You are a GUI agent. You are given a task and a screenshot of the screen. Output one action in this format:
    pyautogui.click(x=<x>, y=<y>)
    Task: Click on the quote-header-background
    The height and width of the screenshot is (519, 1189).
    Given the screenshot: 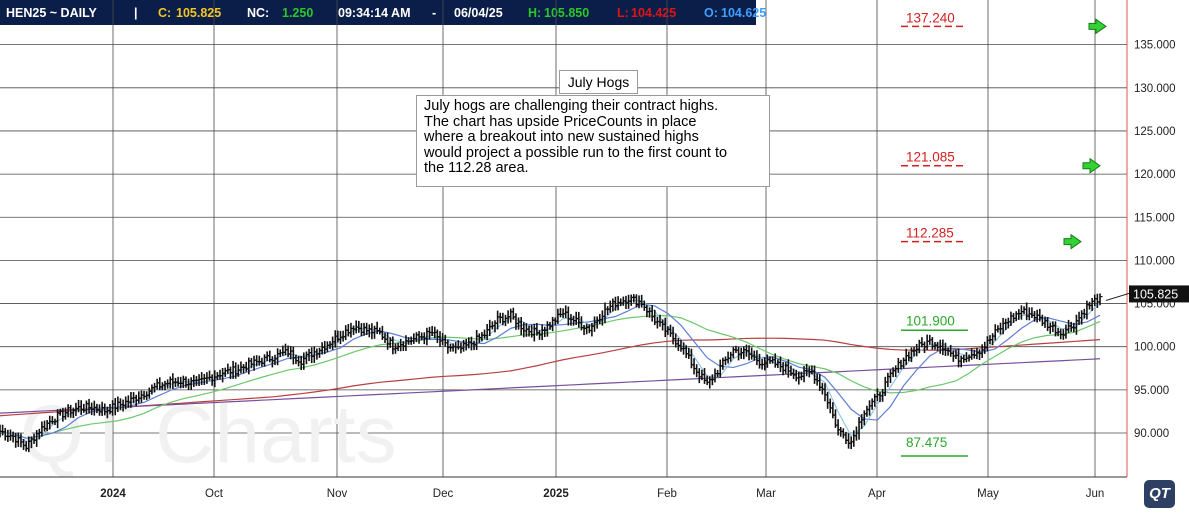 What is the action you would take?
    pyautogui.click(x=378, y=12)
    